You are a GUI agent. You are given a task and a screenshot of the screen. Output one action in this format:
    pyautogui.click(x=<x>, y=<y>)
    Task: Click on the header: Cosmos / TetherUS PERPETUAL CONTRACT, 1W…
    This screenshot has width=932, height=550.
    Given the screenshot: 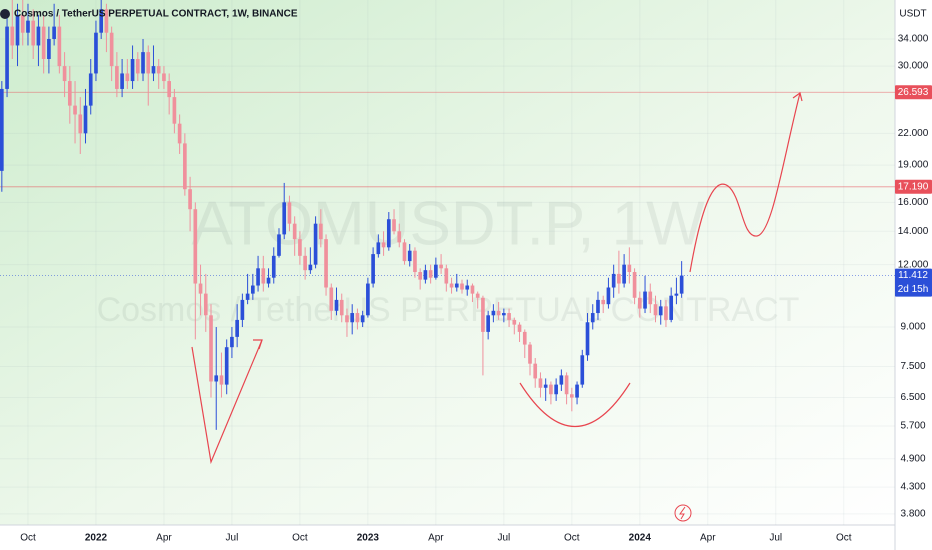 What is the action you would take?
    pyautogui.click(x=149, y=14)
    